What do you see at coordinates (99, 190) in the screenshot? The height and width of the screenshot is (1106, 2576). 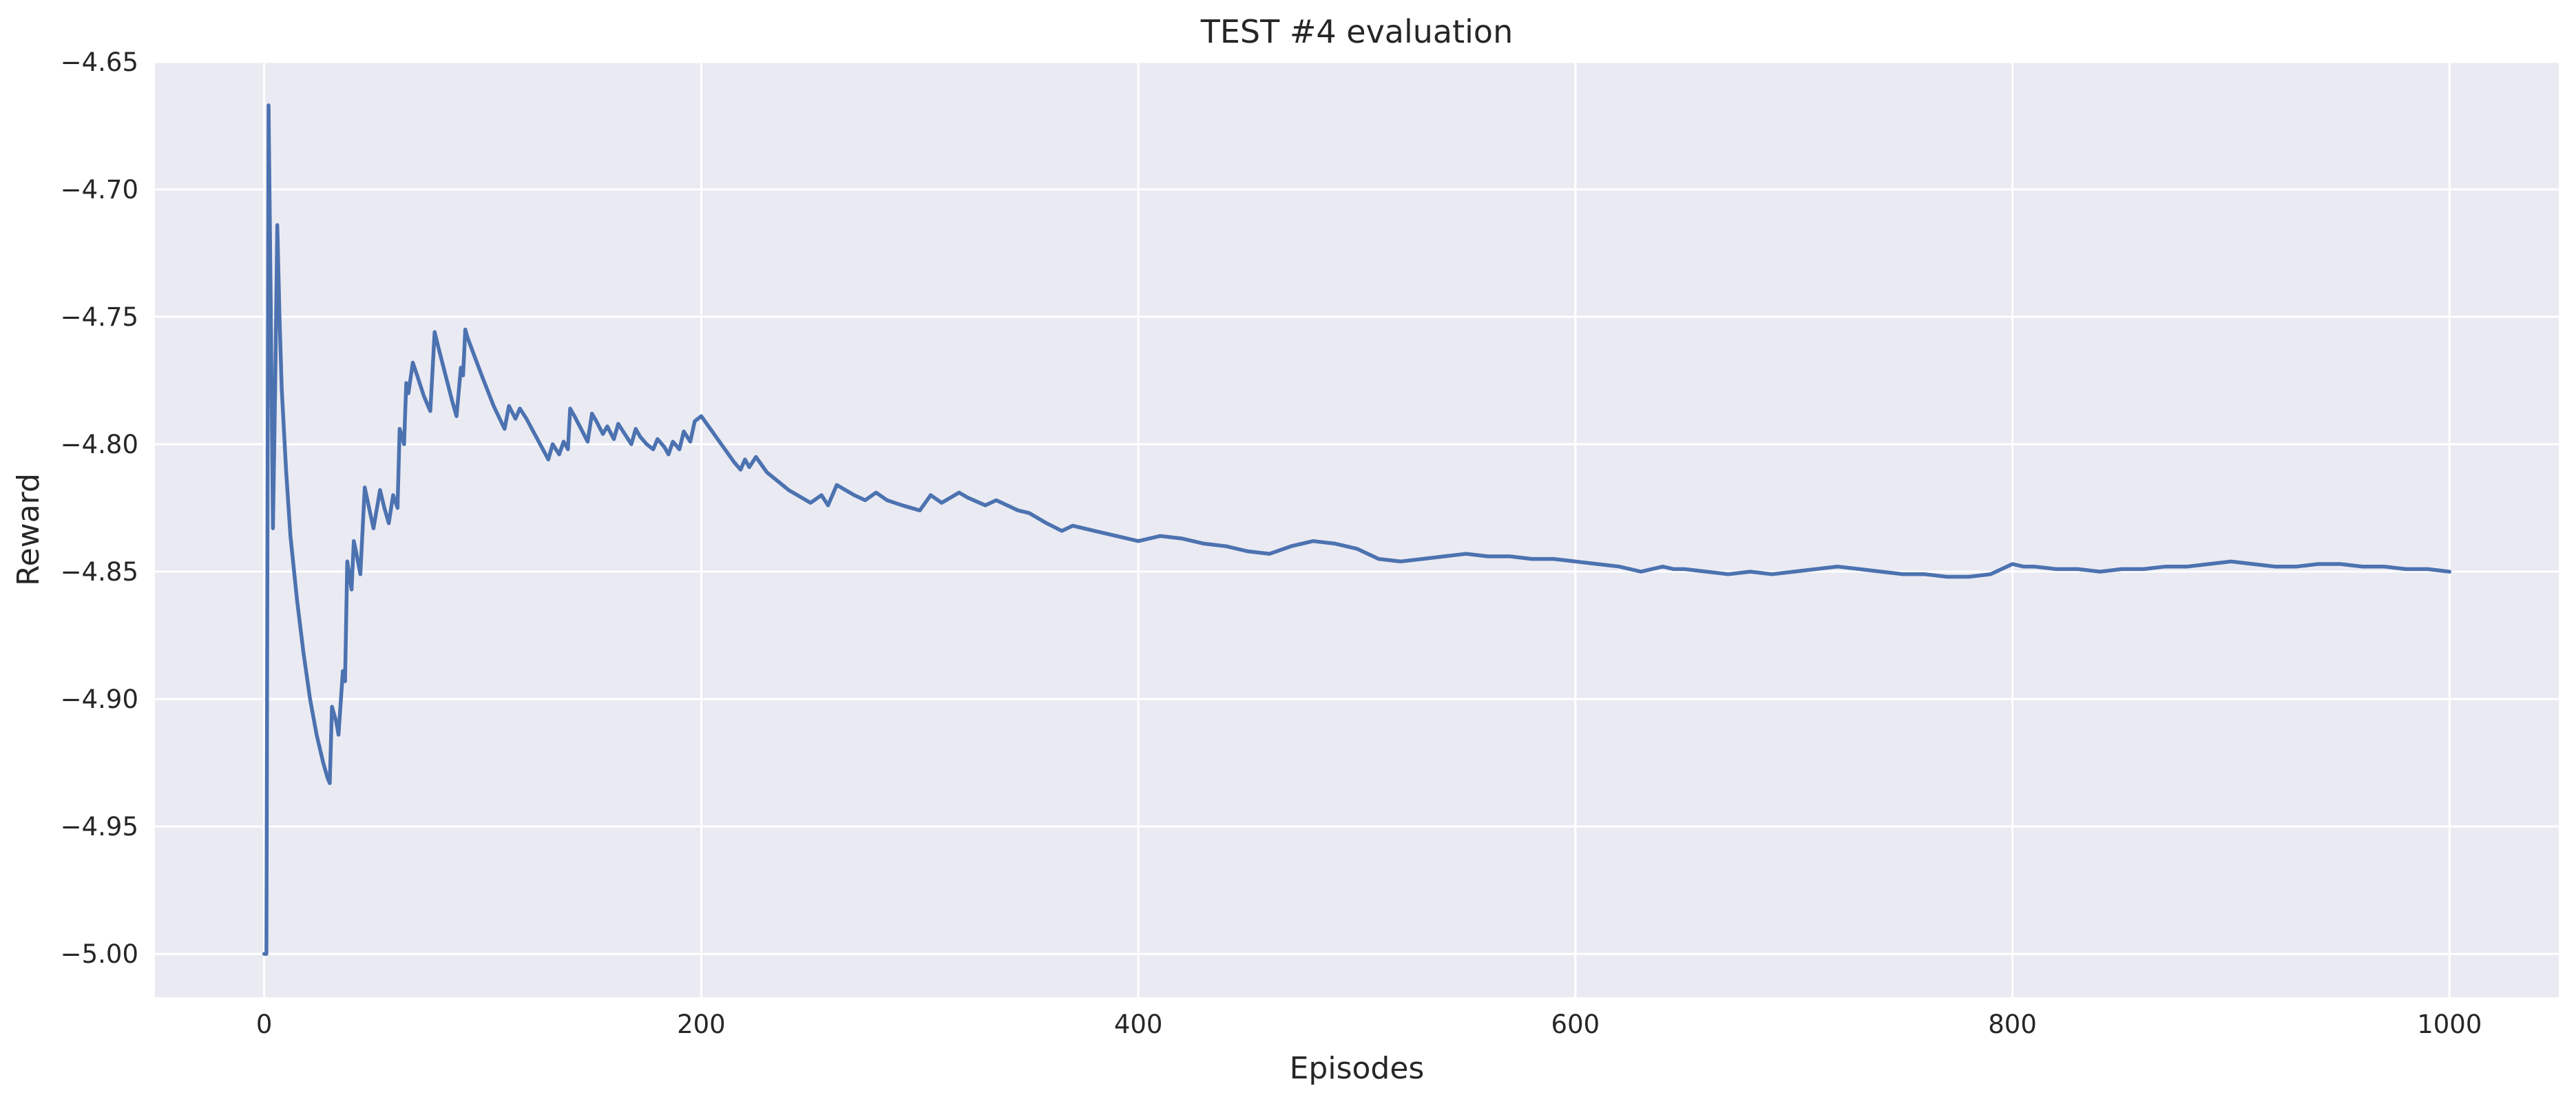 I see `y-tick-label: −4.70` at bounding box center [99, 190].